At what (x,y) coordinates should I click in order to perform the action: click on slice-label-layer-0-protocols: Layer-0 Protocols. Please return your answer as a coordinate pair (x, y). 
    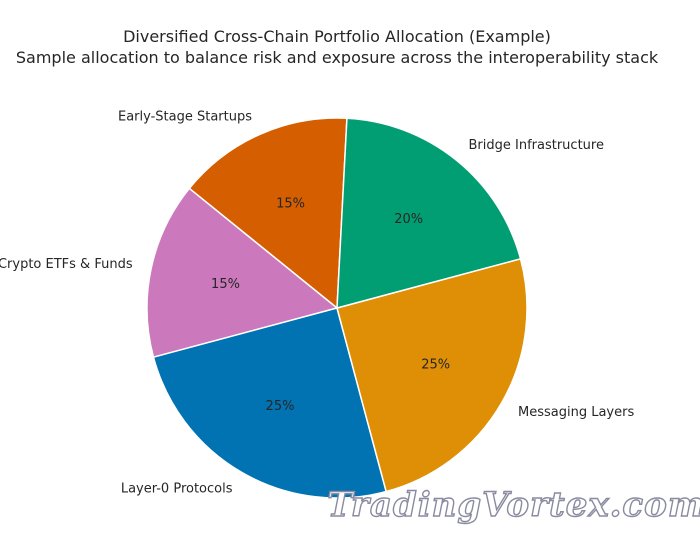
    Looking at the image, I should click on (177, 489).